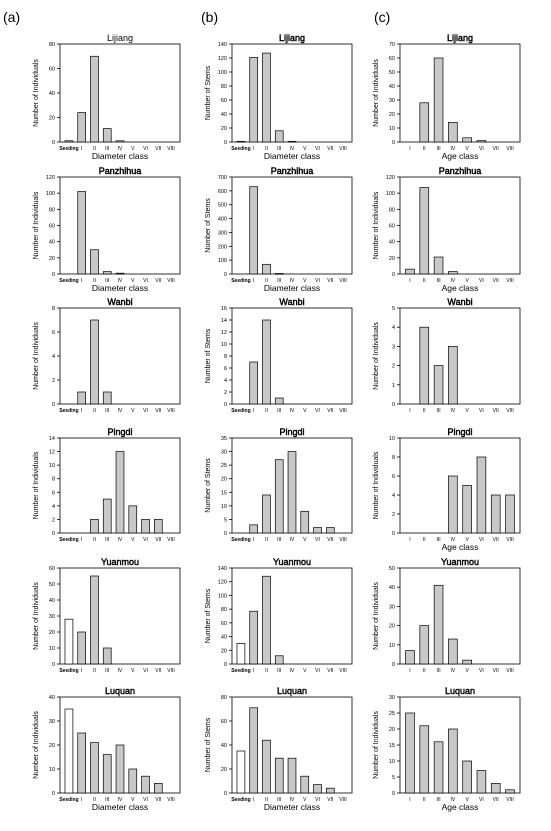  What do you see at coordinates (291, 302) in the screenshot?
I see `panel-title: Wanbi` at bounding box center [291, 302].